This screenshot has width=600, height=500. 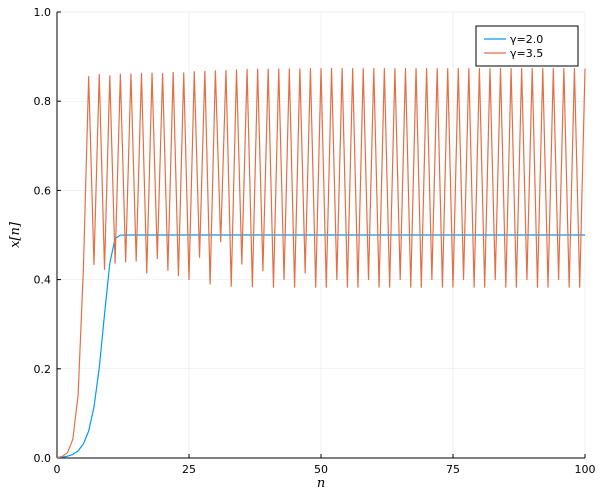 I want to click on y-tick-label: 0.6, so click(x=43, y=190).